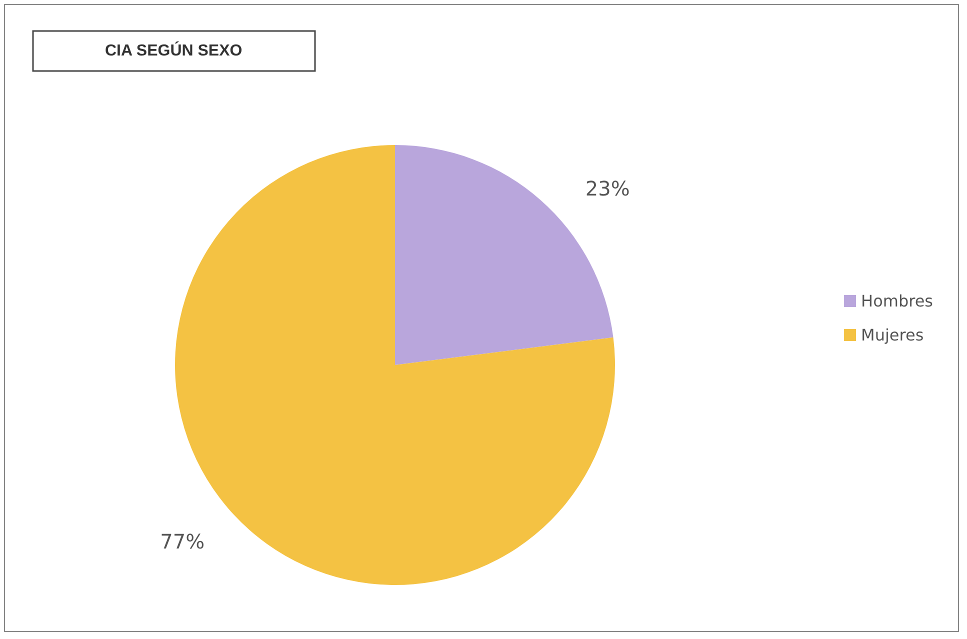  I want to click on data-label: 23%, so click(607, 188).